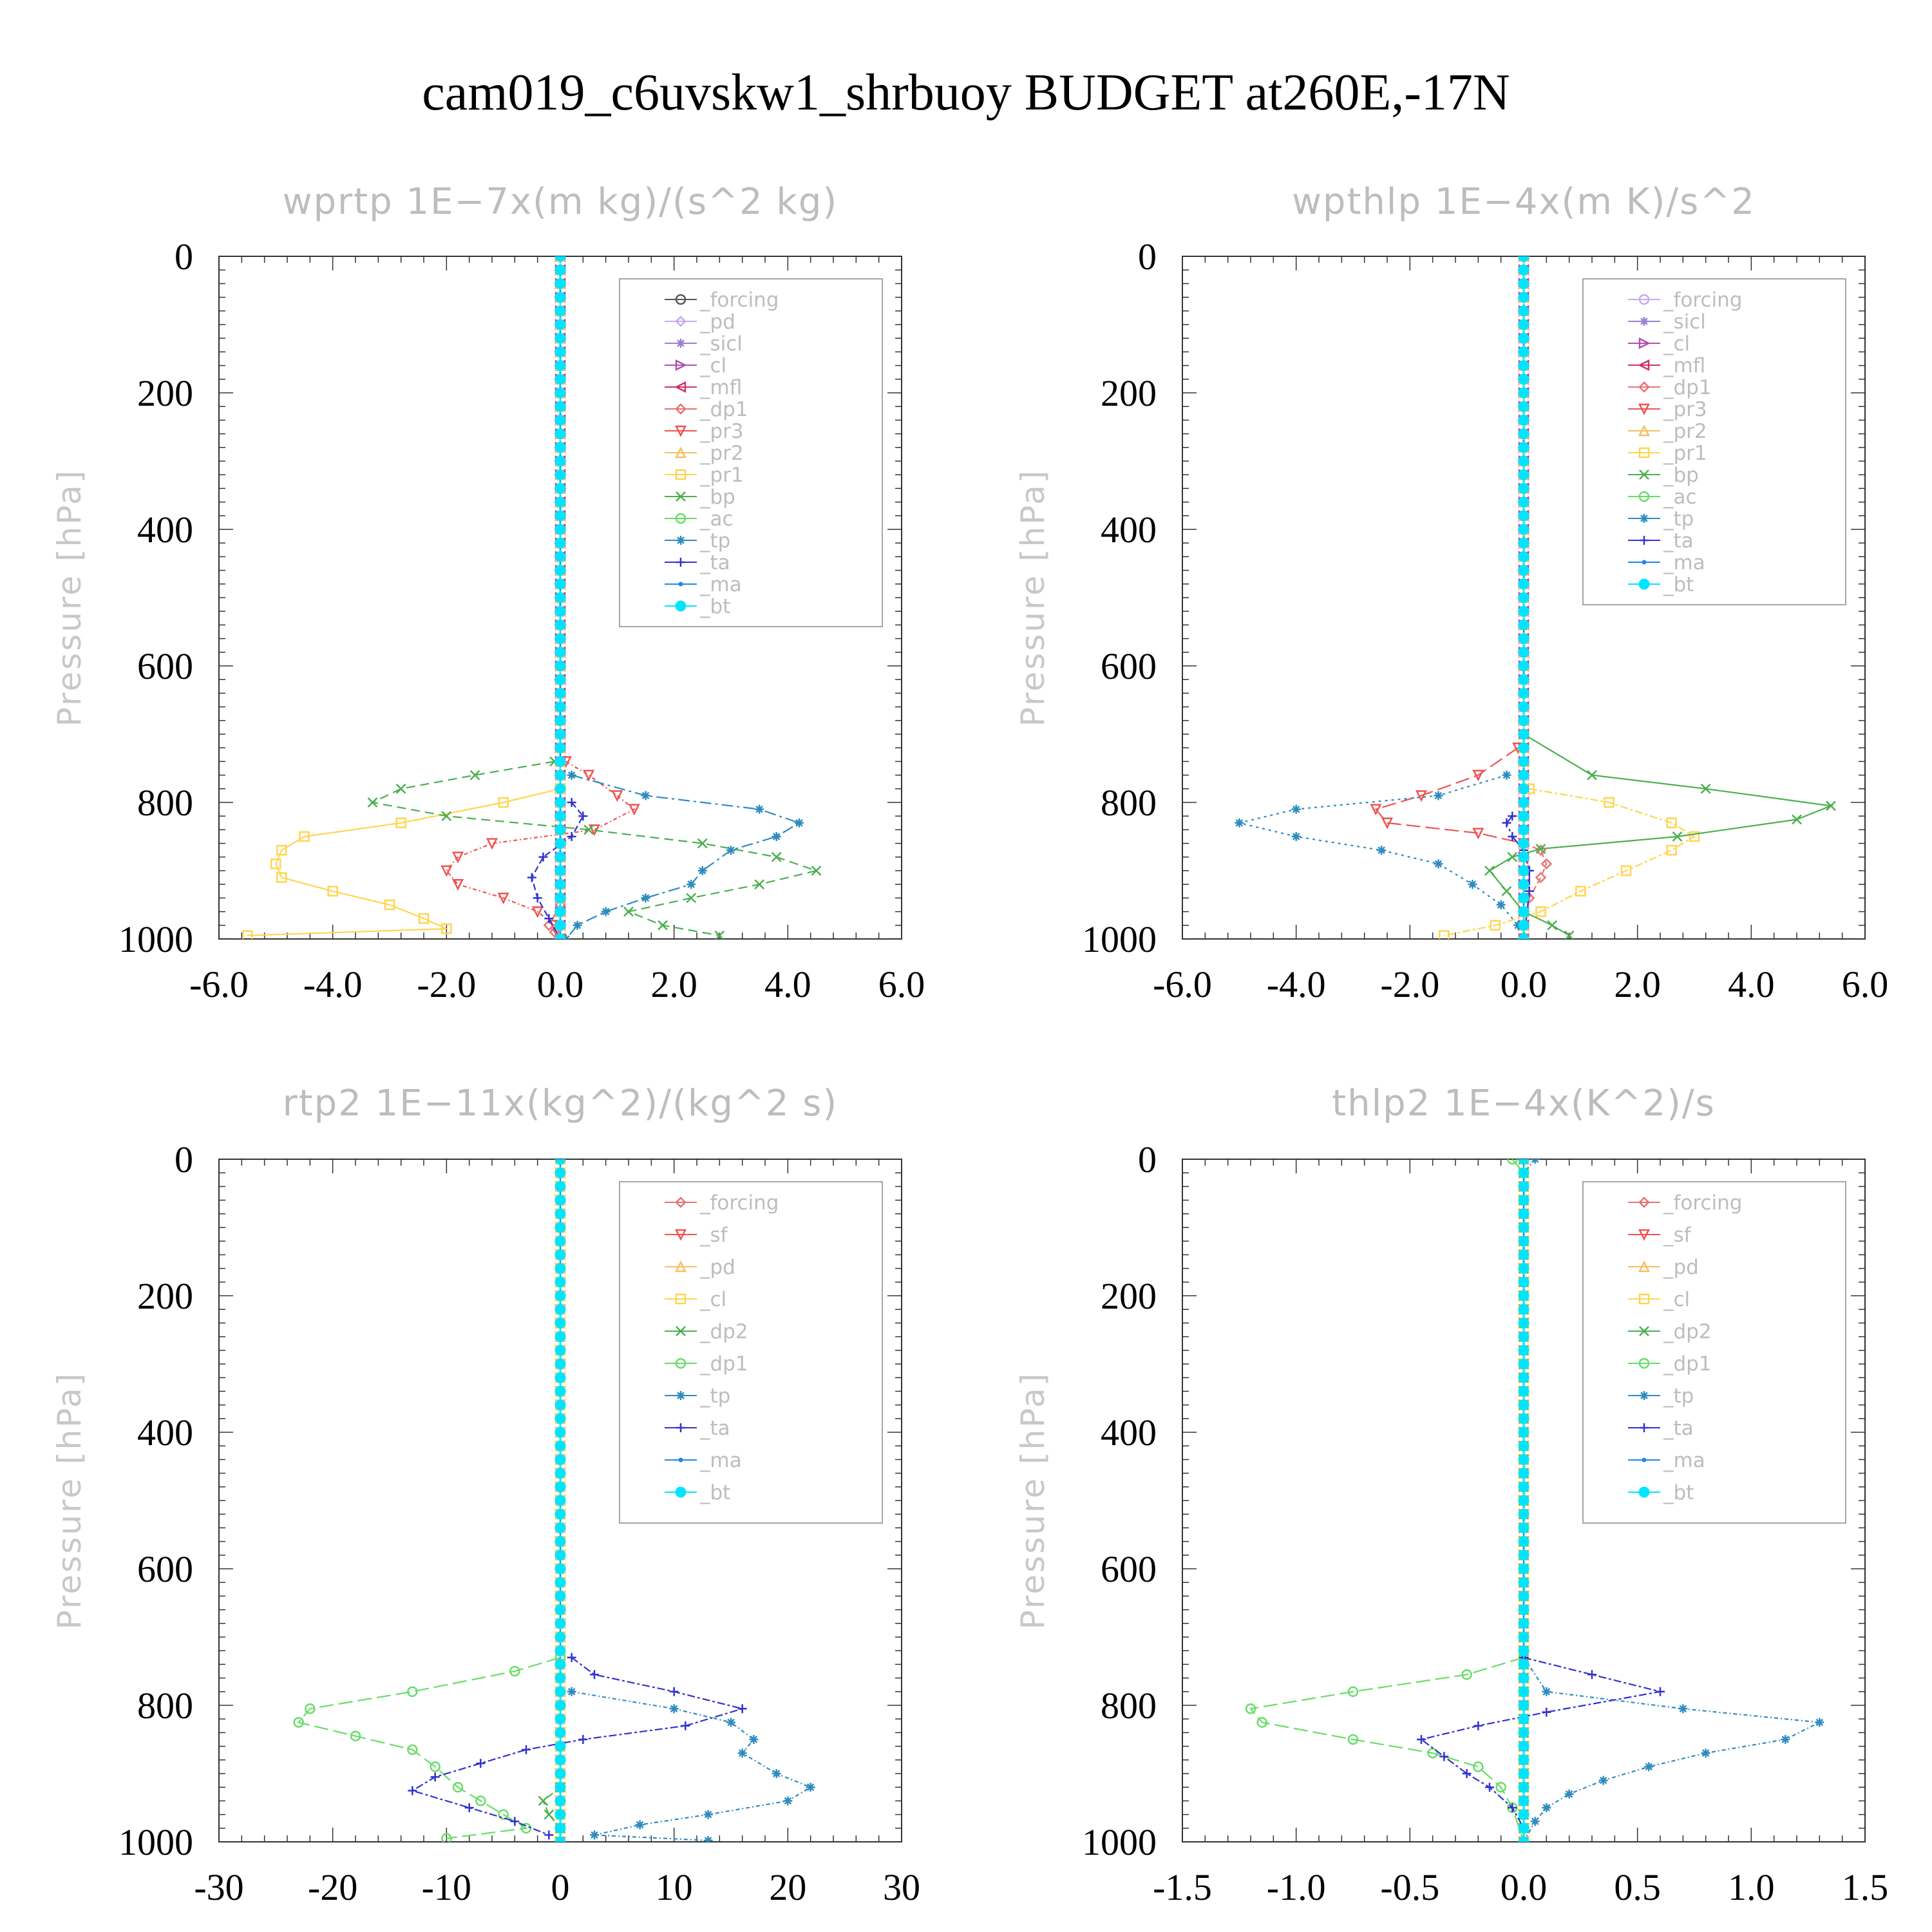  I want to click on x-tick-label: 0.0, so click(1525, 984).